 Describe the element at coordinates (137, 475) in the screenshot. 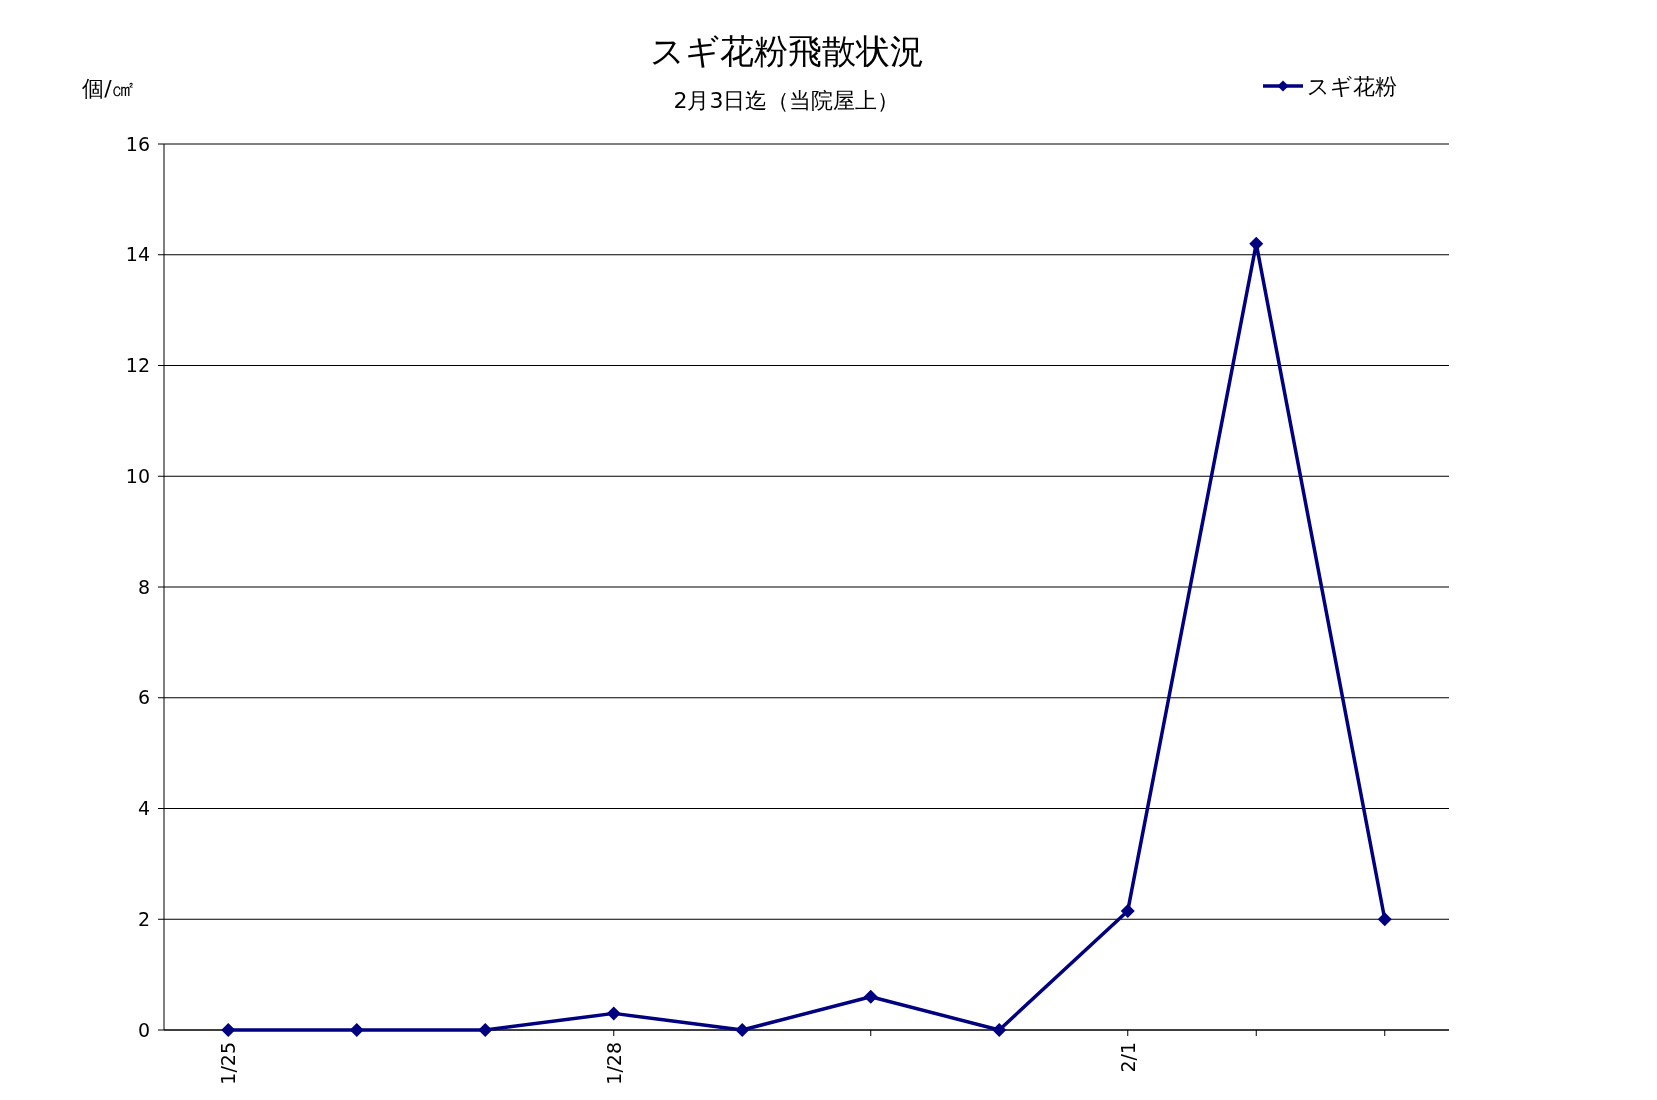

I see `y-tick-label: 10` at that location.